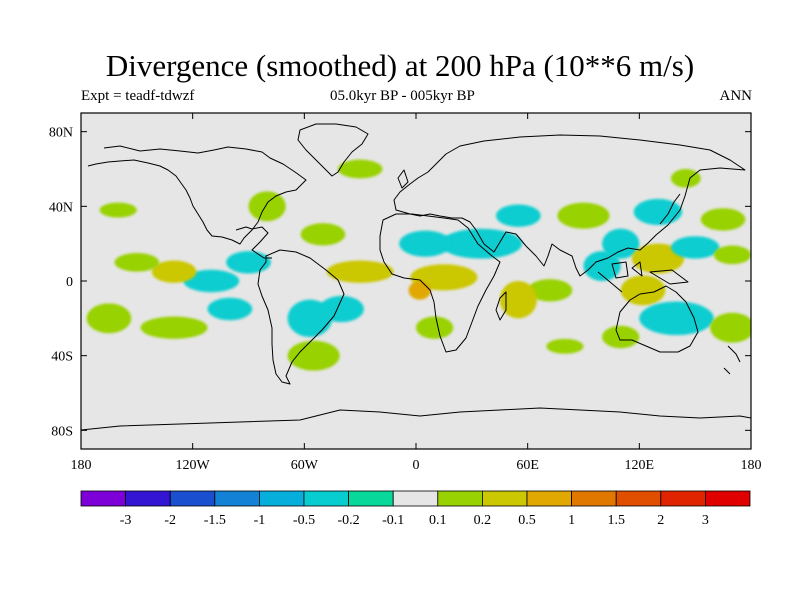 The image size is (800, 600). What do you see at coordinates (736, 96) in the screenshot?
I see `season-label: ANN` at bounding box center [736, 96].